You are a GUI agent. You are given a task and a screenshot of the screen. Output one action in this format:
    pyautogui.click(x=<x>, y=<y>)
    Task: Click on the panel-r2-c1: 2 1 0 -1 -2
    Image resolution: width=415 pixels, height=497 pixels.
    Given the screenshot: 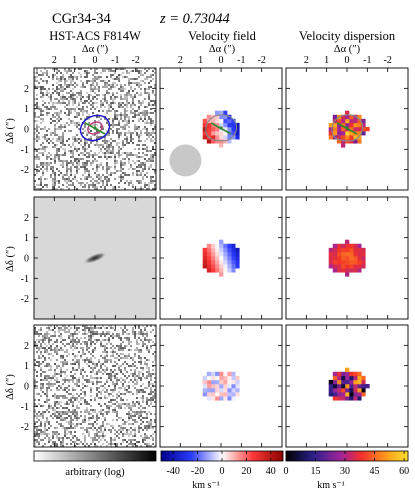 What is the action you would take?
    pyautogui.click(x=89, y=258)
    